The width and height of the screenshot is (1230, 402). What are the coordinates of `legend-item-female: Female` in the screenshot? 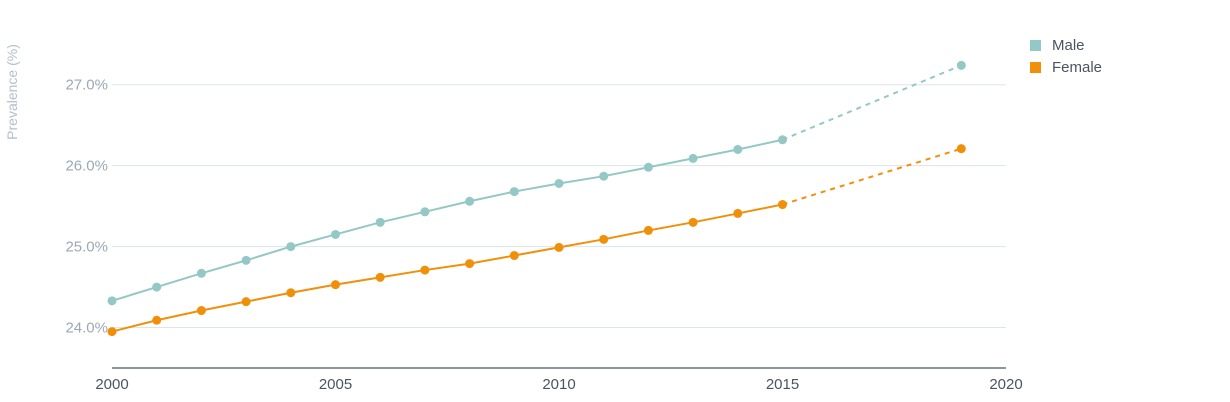 It's located at (1066, 67).